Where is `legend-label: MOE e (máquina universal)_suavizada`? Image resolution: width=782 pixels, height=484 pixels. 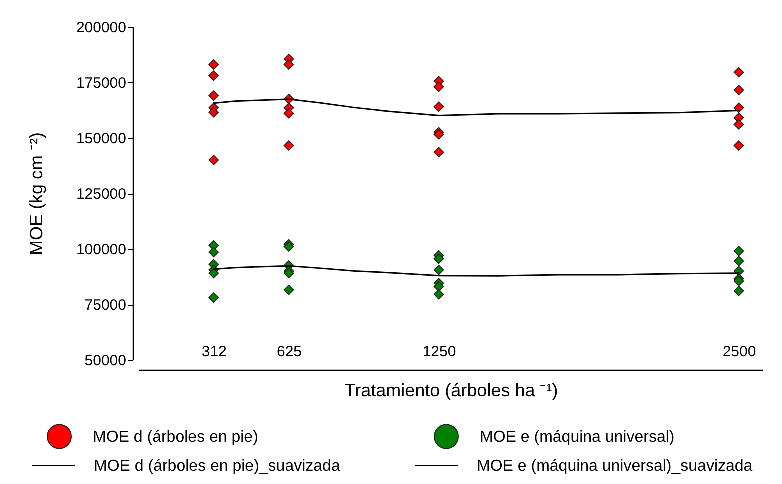
legend-label: MOE e (máquina universal)_suavizada is located at coordinates (615, 466).